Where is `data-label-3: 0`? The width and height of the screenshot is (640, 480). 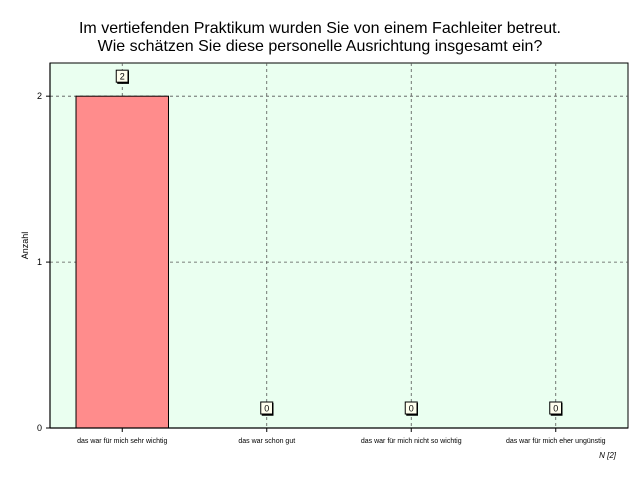 data-label-3: 0 is located at coordinates (411, 408).